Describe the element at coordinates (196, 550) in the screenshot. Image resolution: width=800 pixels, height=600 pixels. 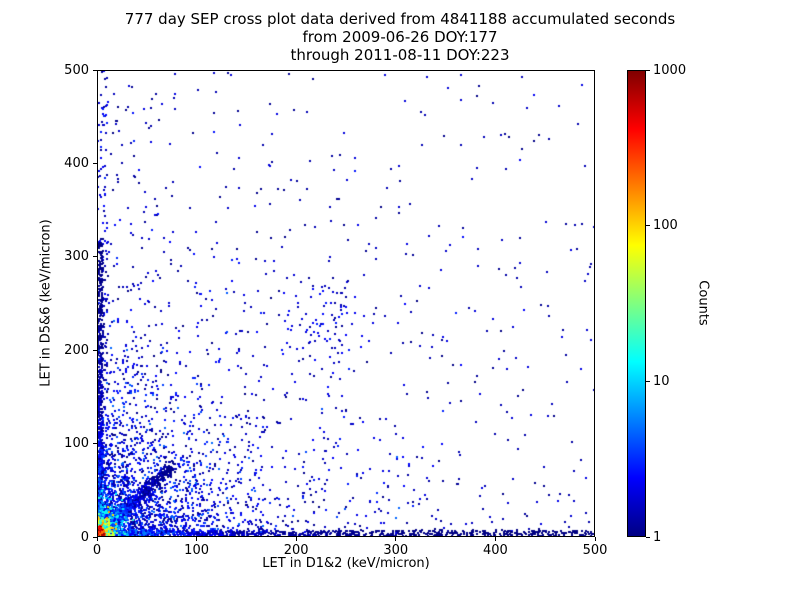
I see `x-tick-label: 100` at that location.